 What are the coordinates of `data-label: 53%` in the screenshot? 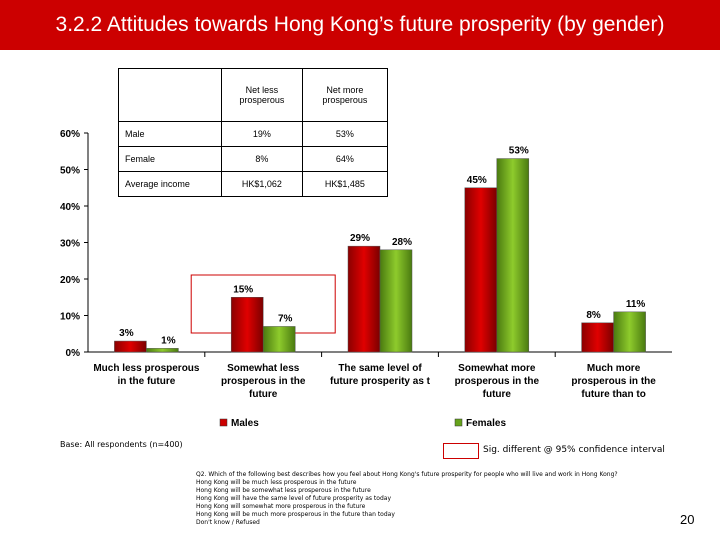 It's located at (519, 151).